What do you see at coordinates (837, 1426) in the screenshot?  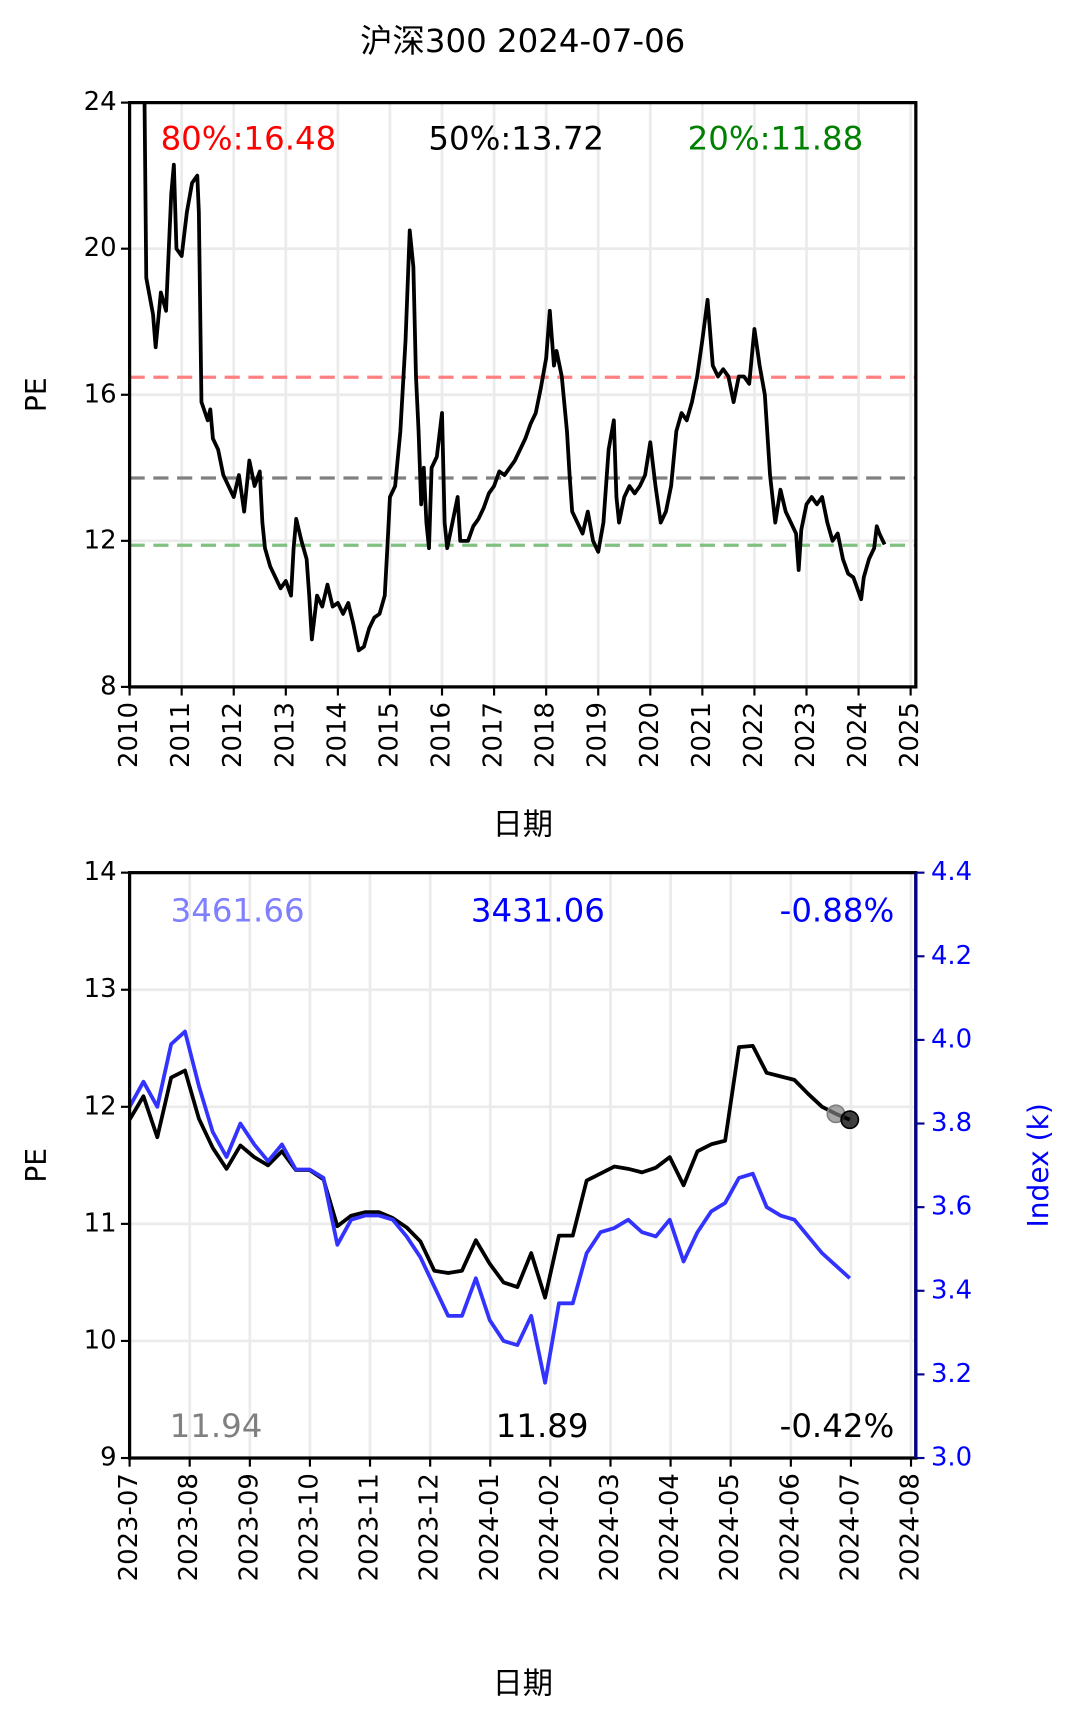 I see `annotation: -0.42%` at bounding box center [837, 1426].